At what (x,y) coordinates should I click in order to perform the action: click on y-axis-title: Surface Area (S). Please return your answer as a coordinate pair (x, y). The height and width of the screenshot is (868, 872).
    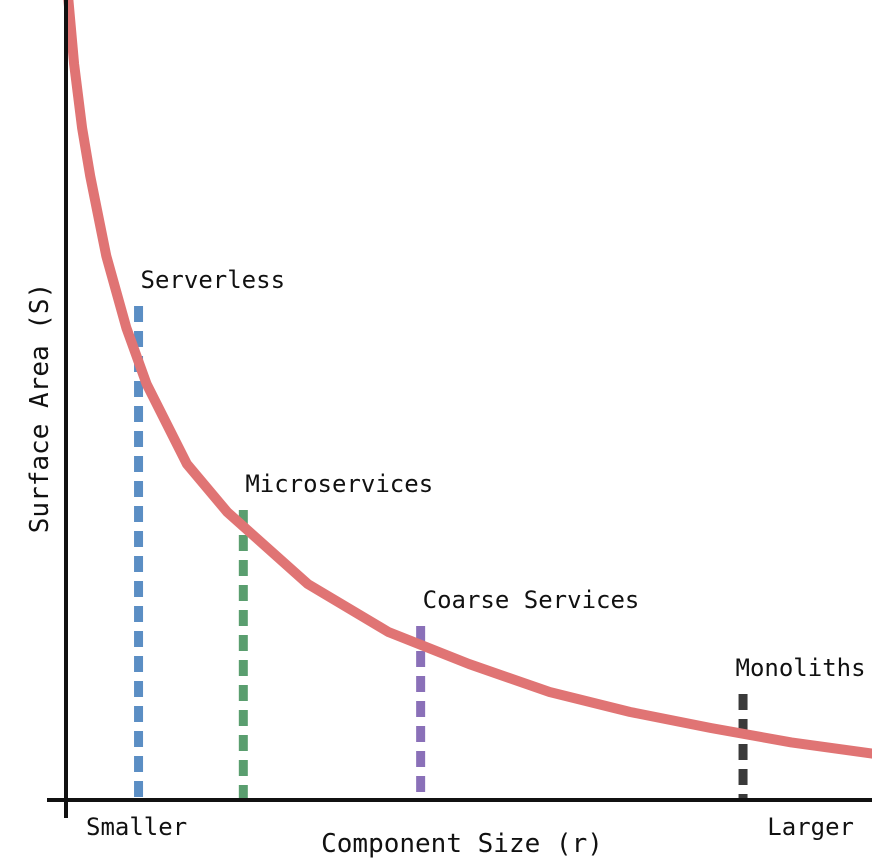
    Looking at the image, I should click on (40, 408).